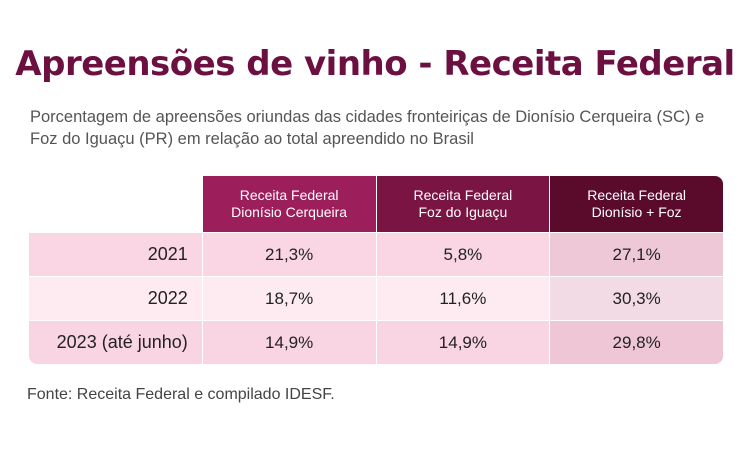 This screenshot has width=750, height=458. I want to click on table-row: 2021 21,3% 5,8% 27,1%, so click(376, 254).